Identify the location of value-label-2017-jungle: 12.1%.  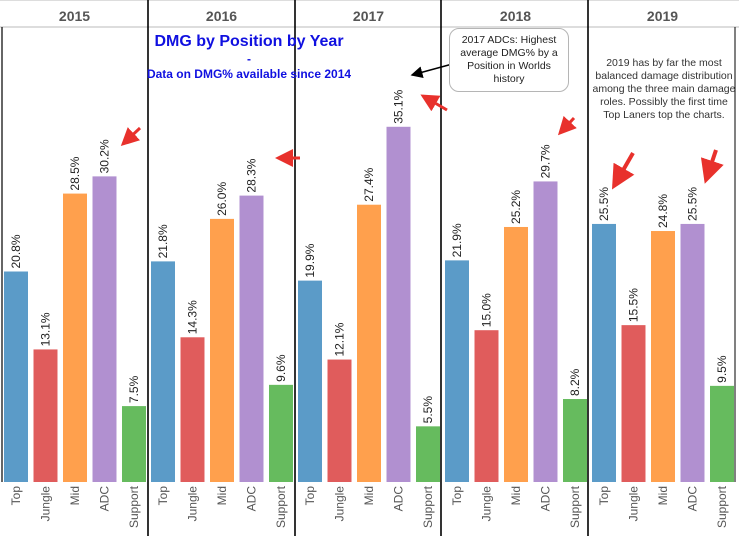
(340, 339).